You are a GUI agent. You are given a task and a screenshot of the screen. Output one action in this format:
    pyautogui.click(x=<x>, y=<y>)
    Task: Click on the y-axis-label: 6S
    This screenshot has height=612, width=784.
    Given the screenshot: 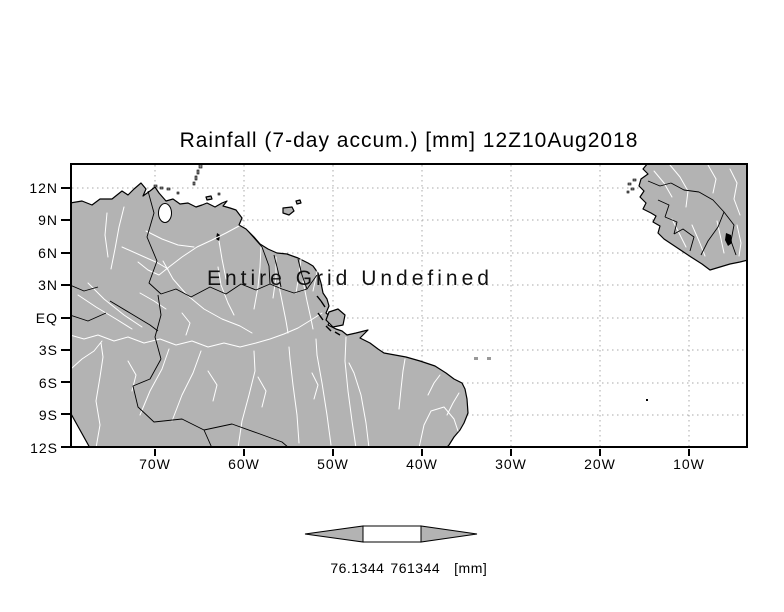 What is the action you would take?
    pyautogui.click(x=48, y=383)
    